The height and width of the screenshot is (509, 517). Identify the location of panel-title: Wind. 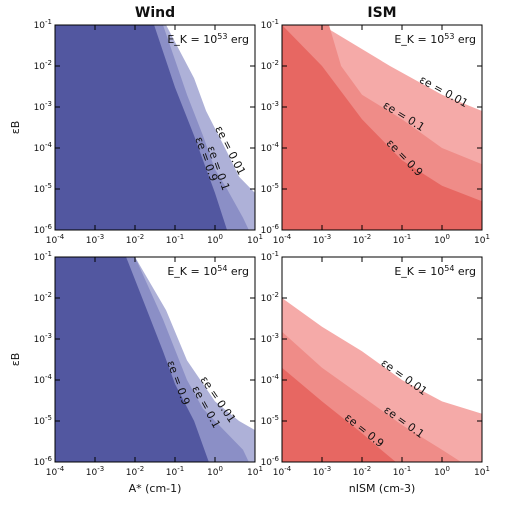
(155, 13).